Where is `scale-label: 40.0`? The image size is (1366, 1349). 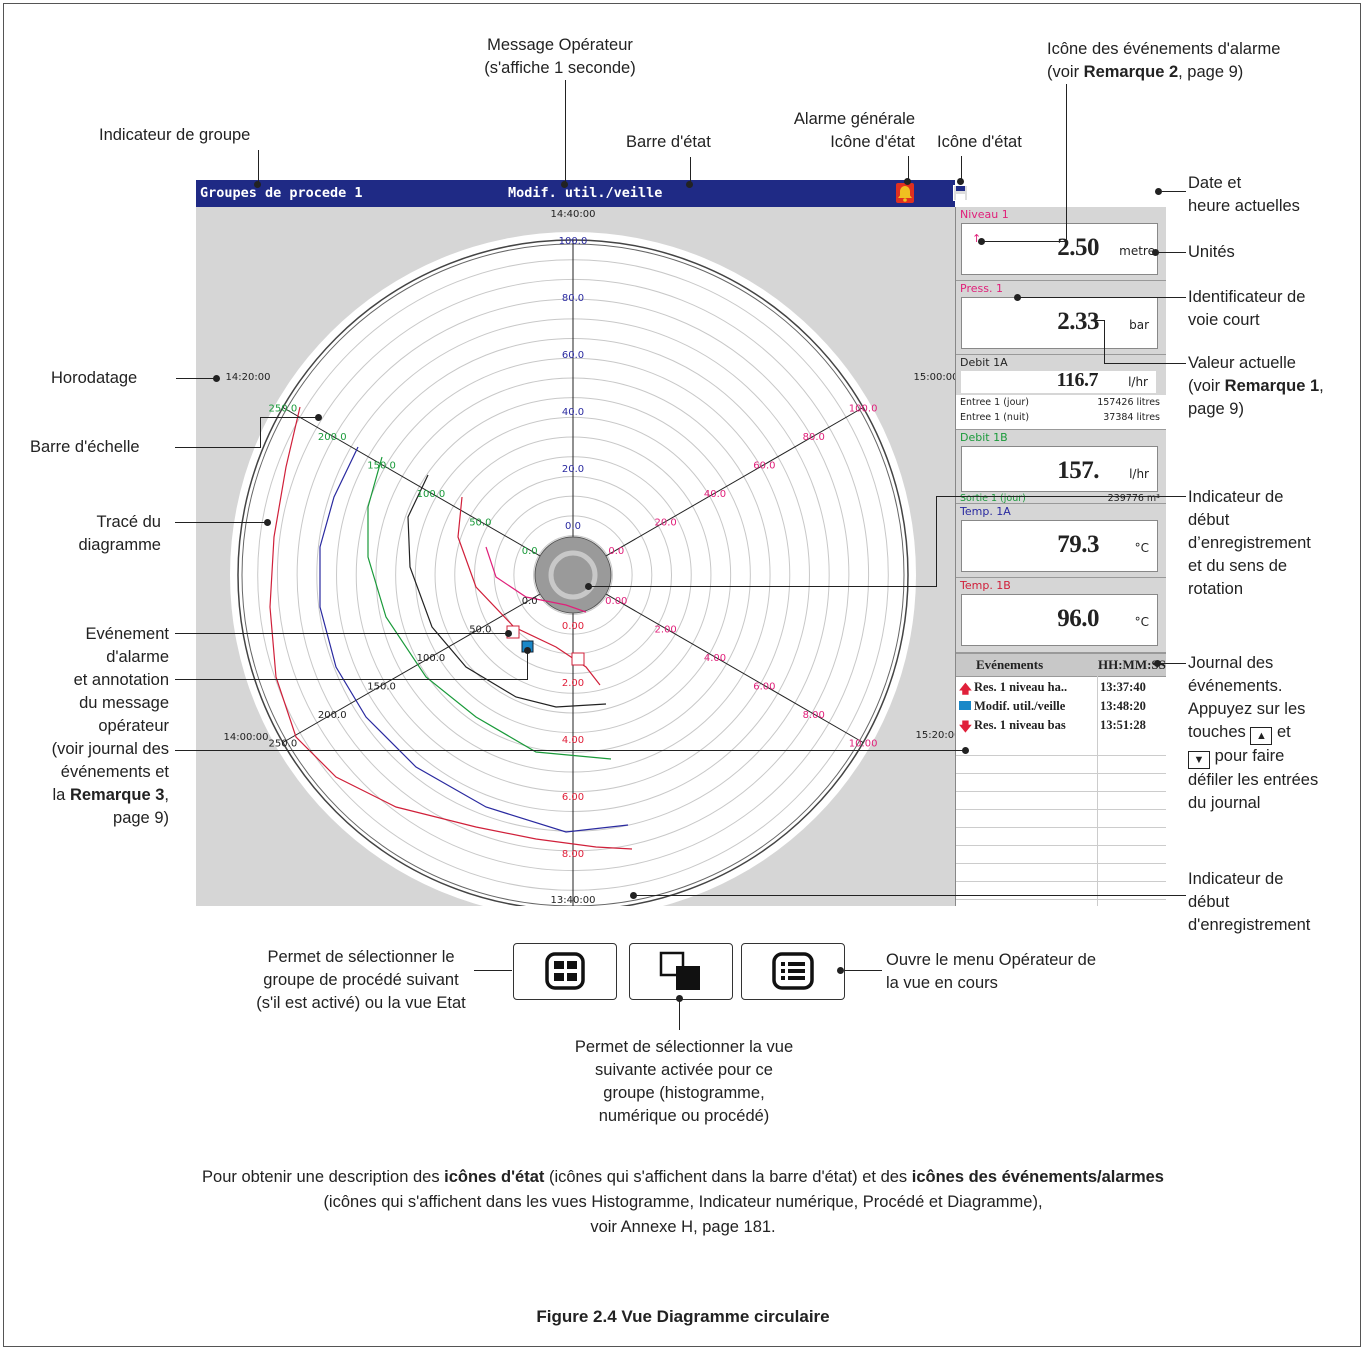
scale-label: 40.0 is located at coordinates (715, 494).